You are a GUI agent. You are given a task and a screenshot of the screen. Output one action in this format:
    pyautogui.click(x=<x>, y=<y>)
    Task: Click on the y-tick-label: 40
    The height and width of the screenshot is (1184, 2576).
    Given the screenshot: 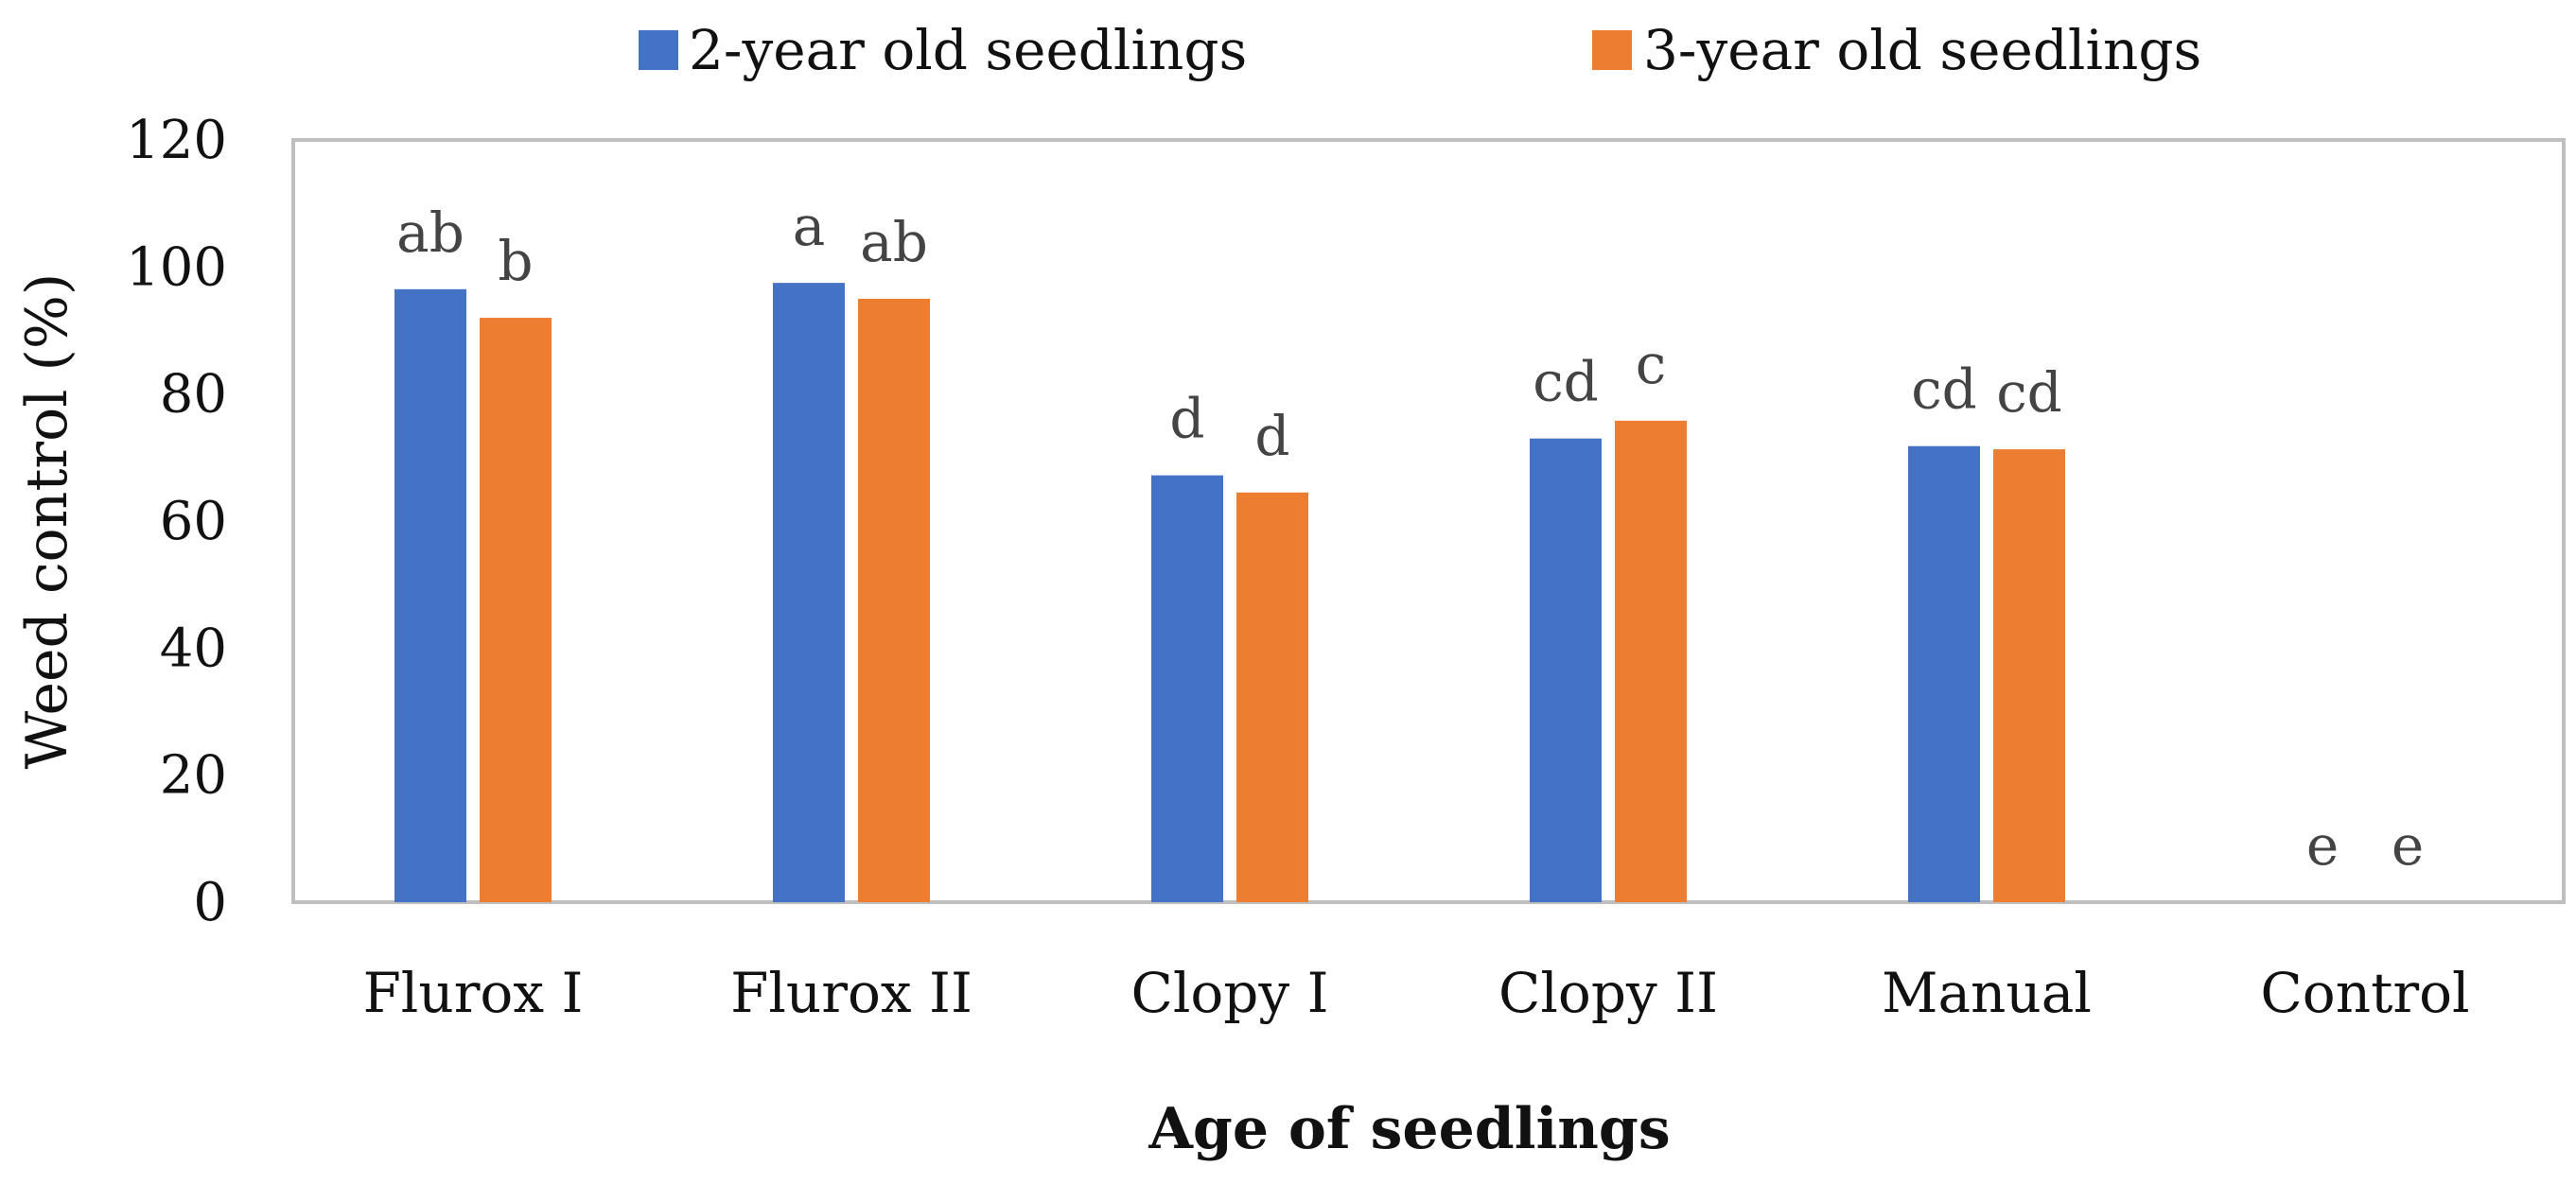 What is the action you would take?
    pyautogui.click(x=194, y=648)
    